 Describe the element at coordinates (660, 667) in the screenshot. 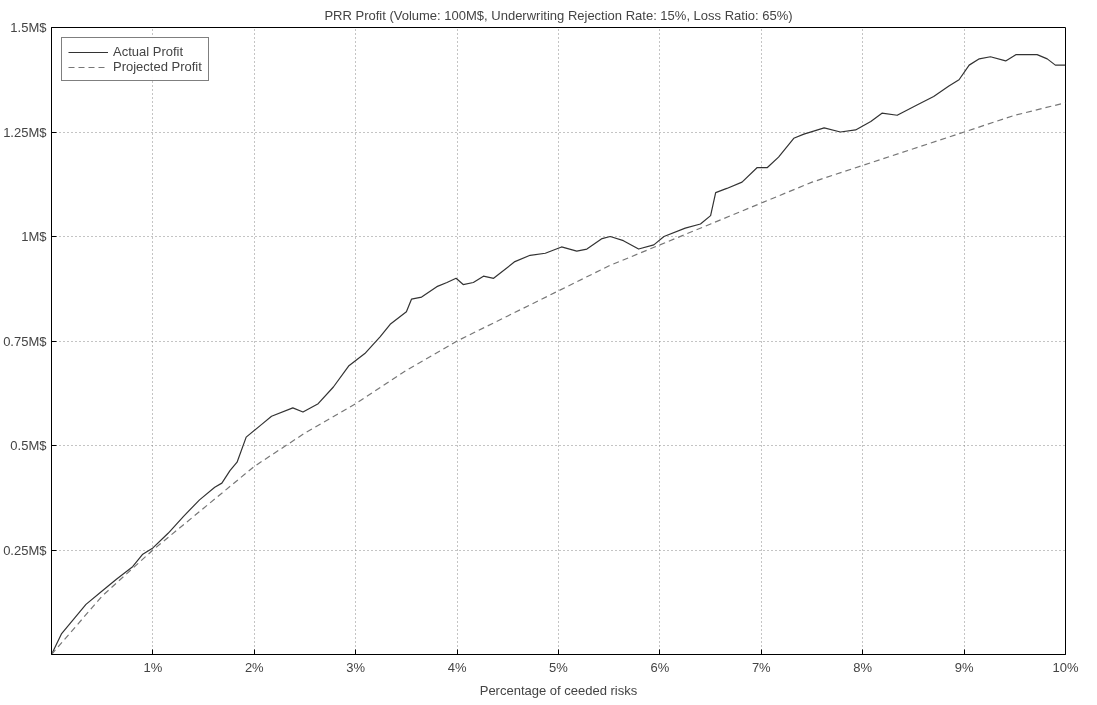

I see `x-tick-label: 6%` at that location.